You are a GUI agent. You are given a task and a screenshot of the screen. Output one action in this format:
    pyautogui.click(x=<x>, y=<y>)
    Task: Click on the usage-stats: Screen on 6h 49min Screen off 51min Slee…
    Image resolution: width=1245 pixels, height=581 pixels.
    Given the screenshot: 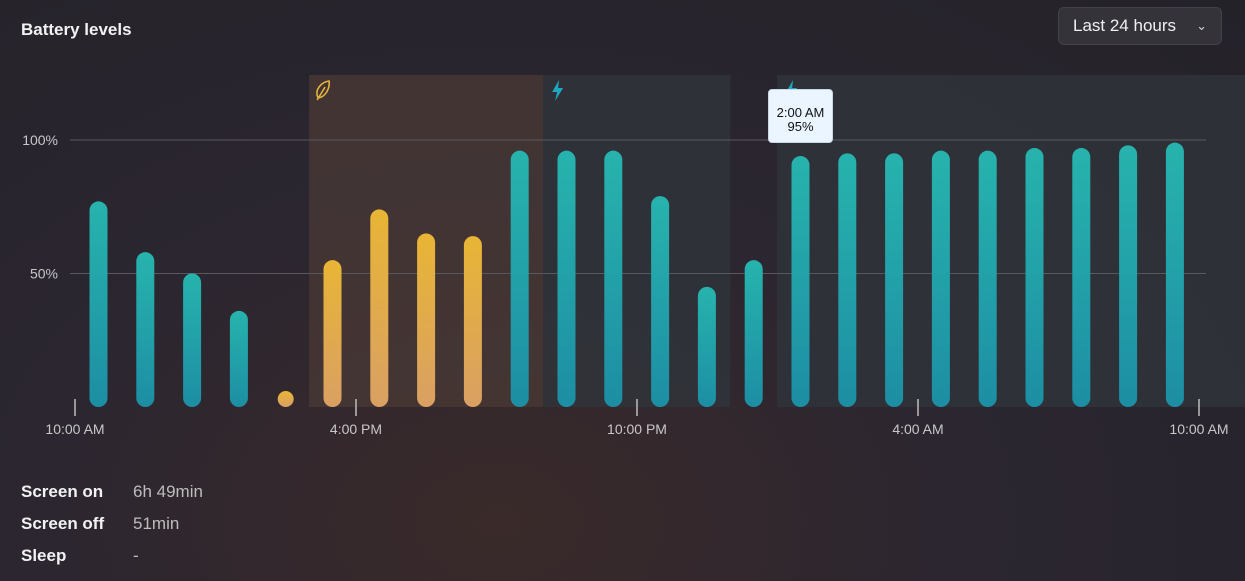 What is the action you would take?
    pyautogui.click(x=112, y=524)
    